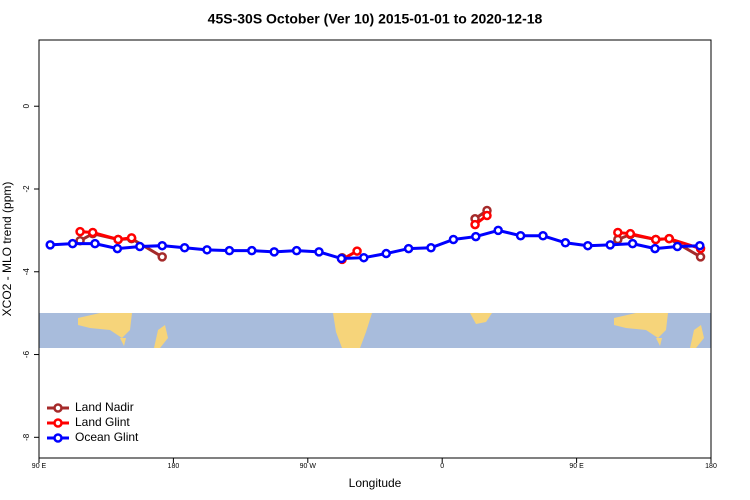 The height and width of the screenshot is (500, 750). Describe the element at coordinates (308, 466) in the screenshot. I see `x-tick-label: 90 W` at that location.